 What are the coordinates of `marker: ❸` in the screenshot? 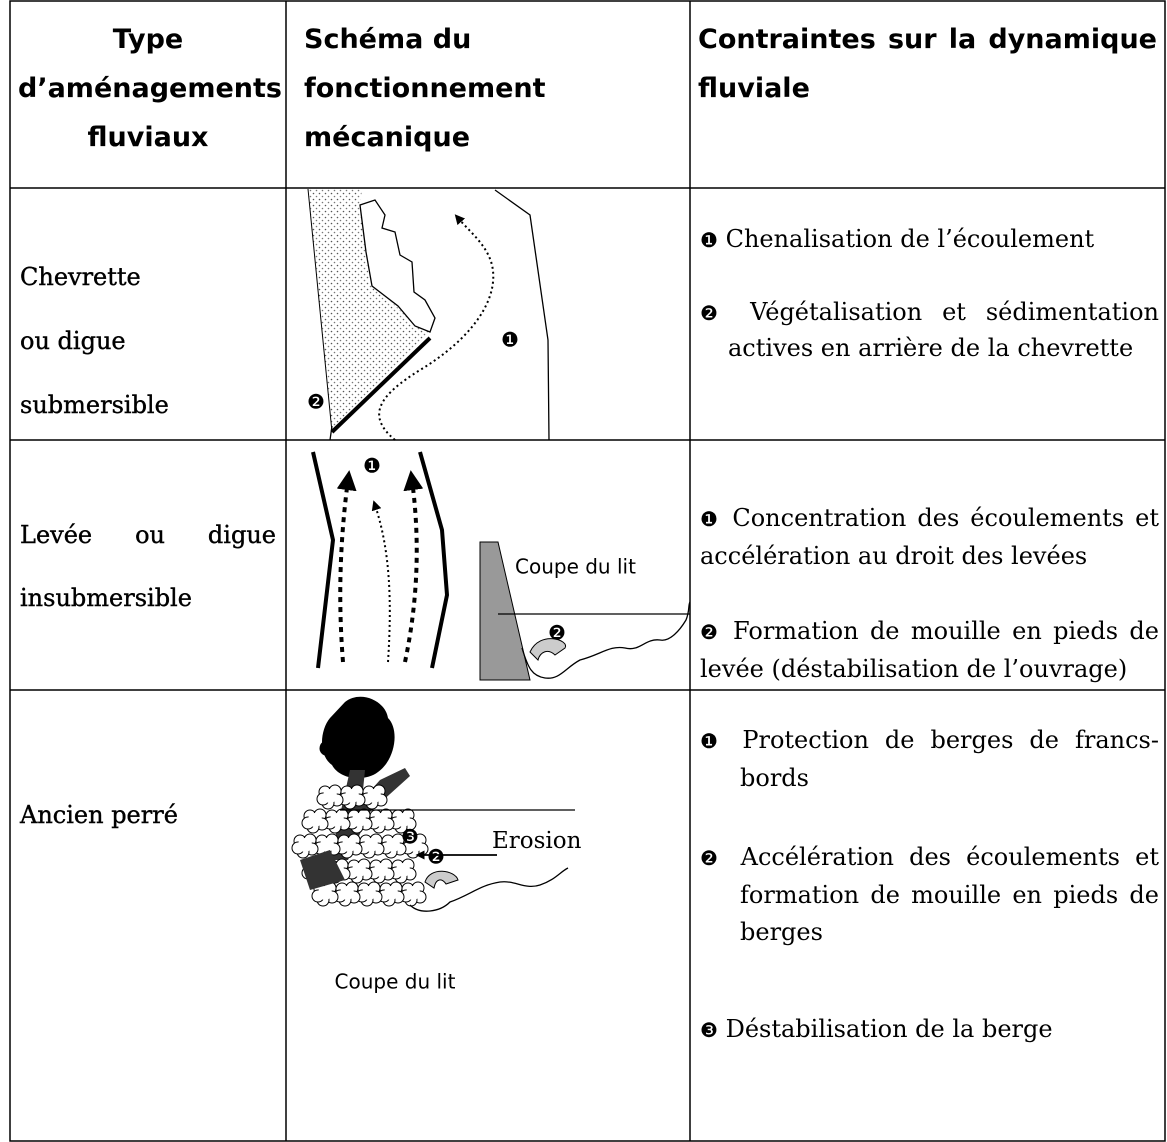 It's located at (709, 1030).